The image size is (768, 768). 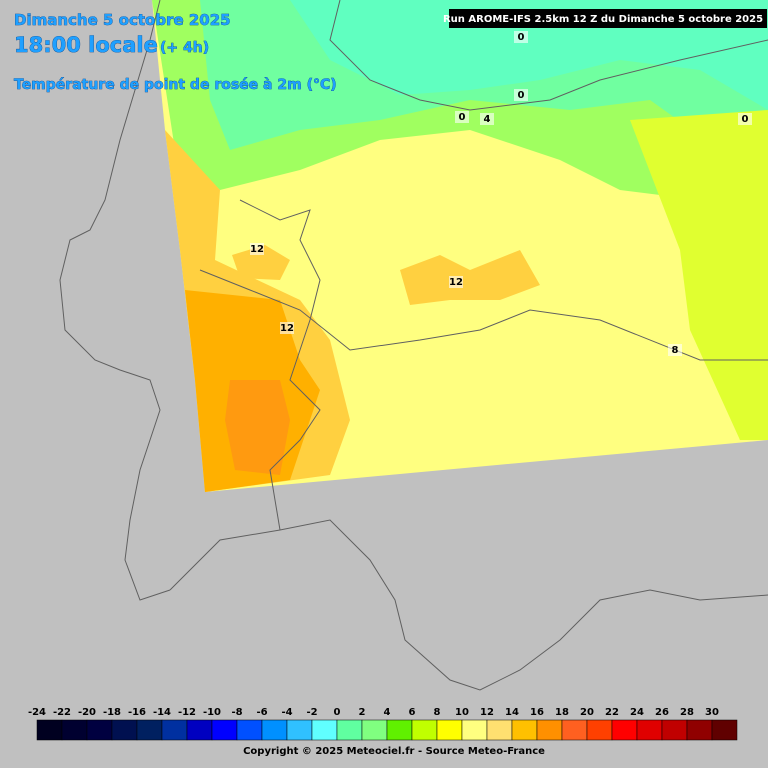 What do you see at coordinates (184, 48) in the screenshot?
I see `offset: (+ 4h)` at bounding box center [184, 48].